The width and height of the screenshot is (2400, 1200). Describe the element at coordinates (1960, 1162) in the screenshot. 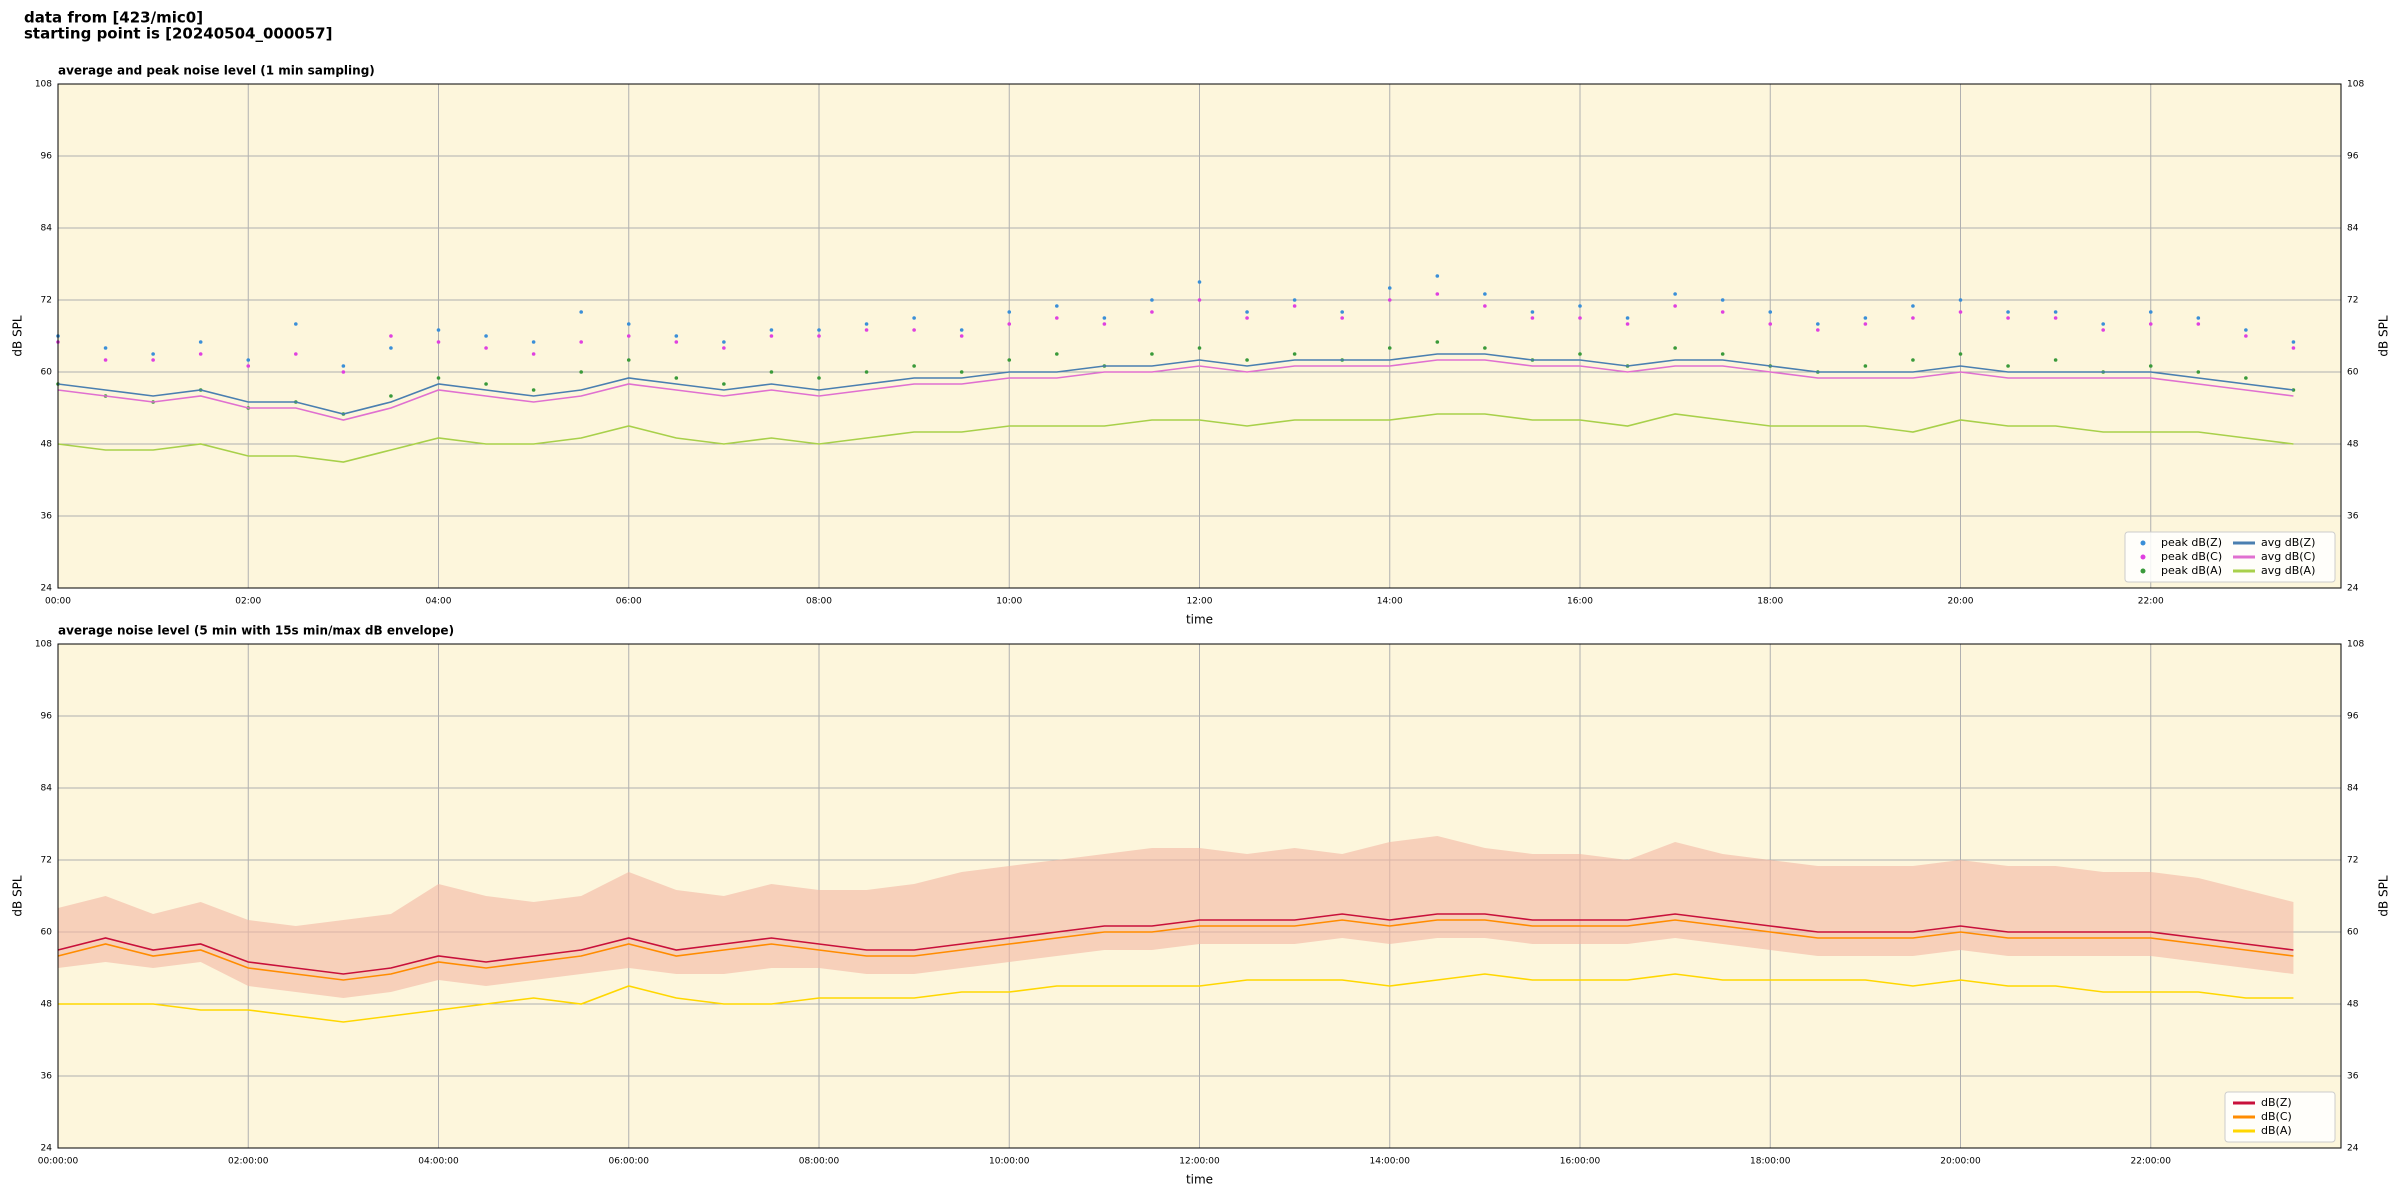

I see `x-tick-label: 20:00:00` at that location.